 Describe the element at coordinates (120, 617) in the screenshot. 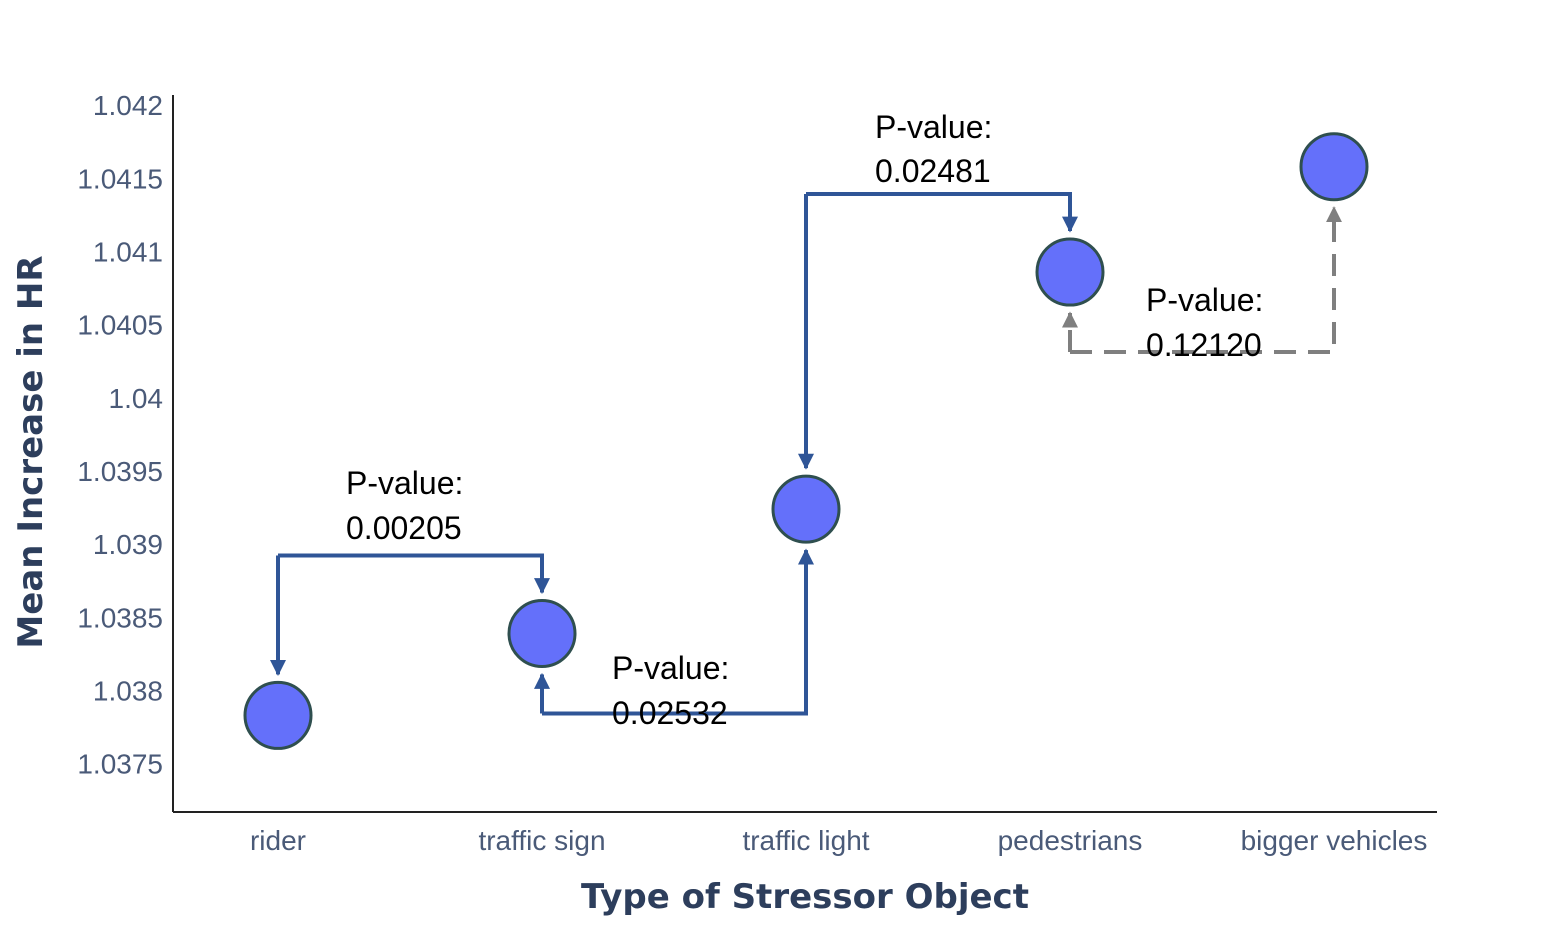

I see `y-tick-label: 1.0385` at that location.